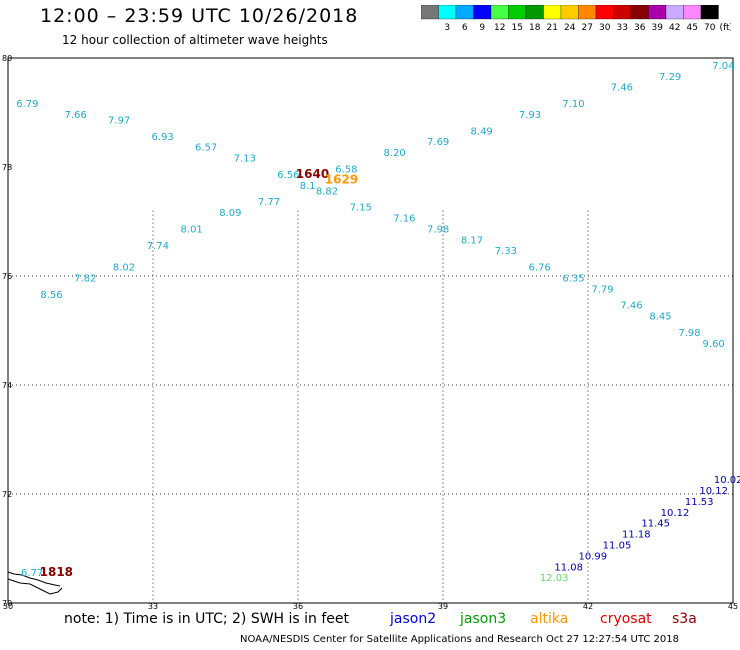 This screenshot has height=650, width=740. I want to click on wave-height-value: 12.03, so click(554, 578).